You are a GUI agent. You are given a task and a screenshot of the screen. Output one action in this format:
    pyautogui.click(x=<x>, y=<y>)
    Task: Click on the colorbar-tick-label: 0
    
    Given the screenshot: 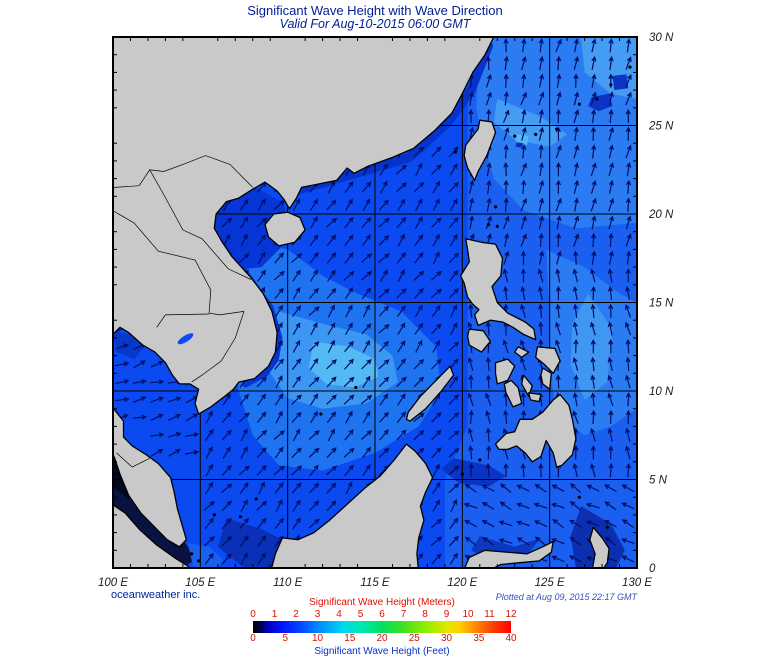 What is the action you would take?
    pyautogui.click(x=253, y=638)
    